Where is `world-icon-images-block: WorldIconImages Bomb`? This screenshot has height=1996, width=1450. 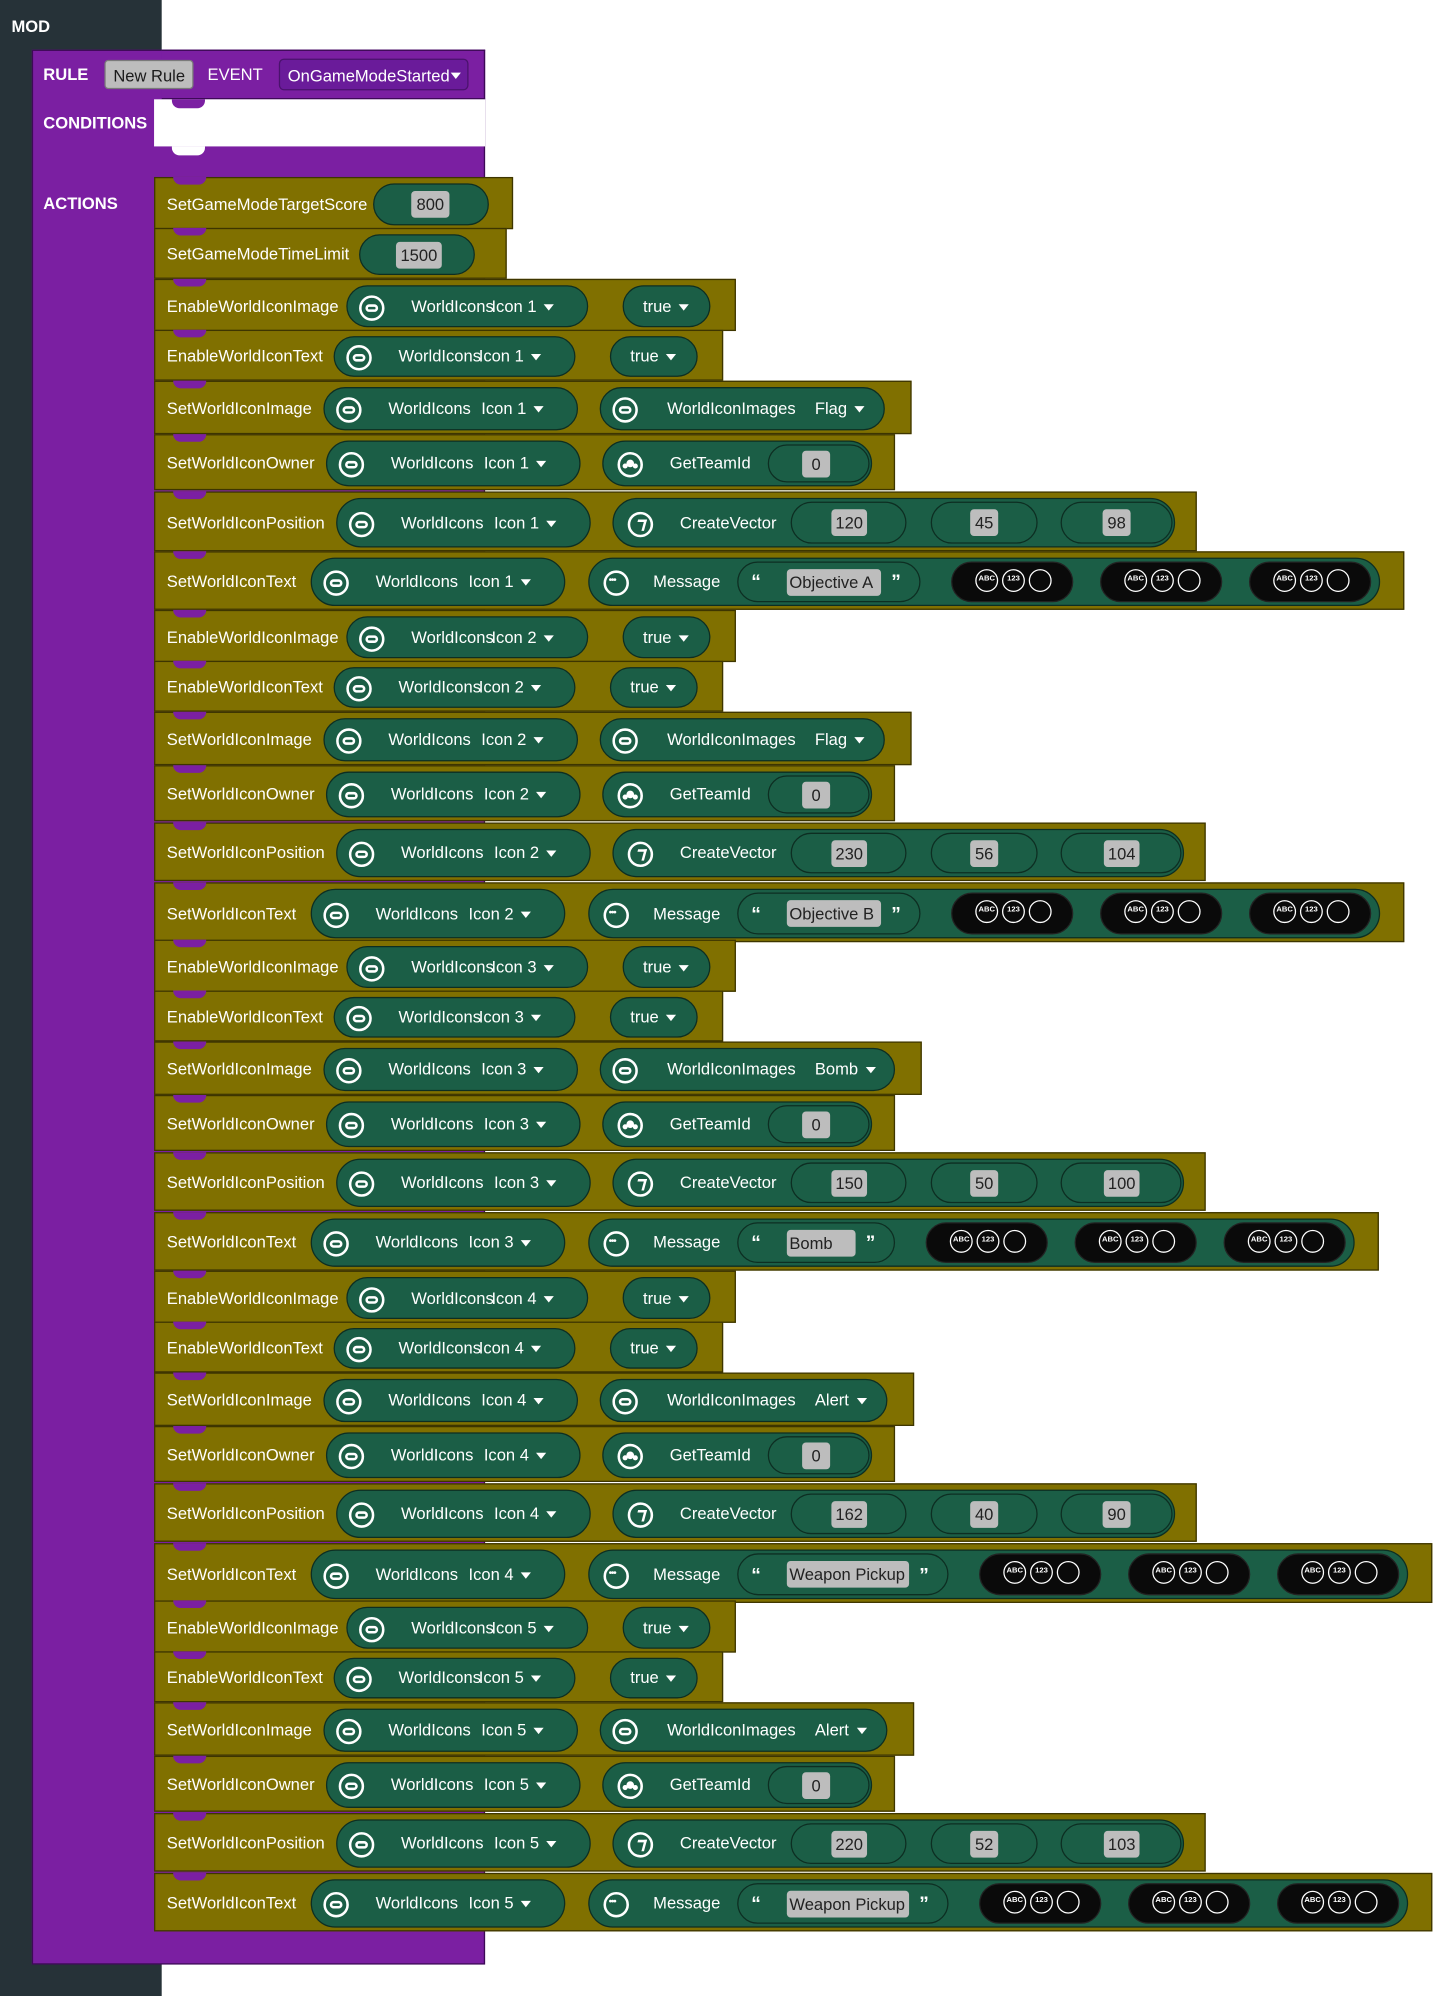
world-icon-images-block: WorldIconImages Bomb is located at coordinates (747, 1069).